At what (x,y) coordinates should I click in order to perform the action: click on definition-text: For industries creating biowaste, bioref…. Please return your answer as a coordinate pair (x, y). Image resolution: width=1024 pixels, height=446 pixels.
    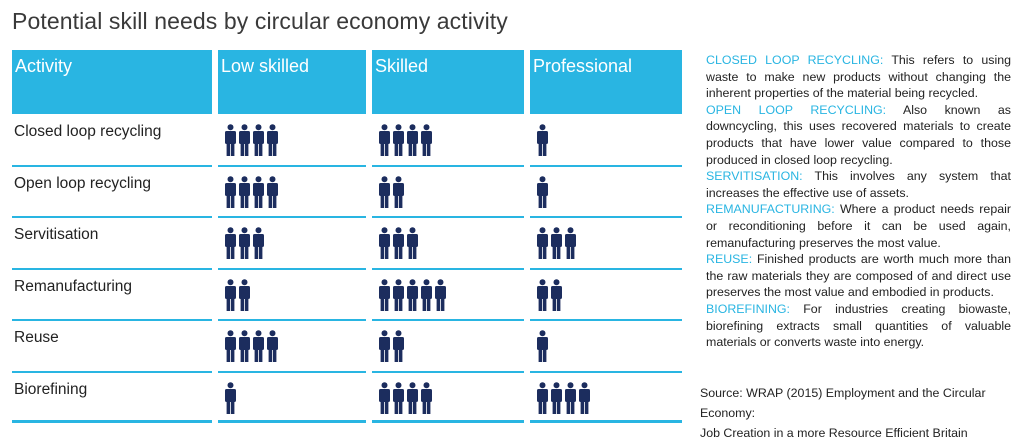
    Looking at the image, I should click on (858, 325).